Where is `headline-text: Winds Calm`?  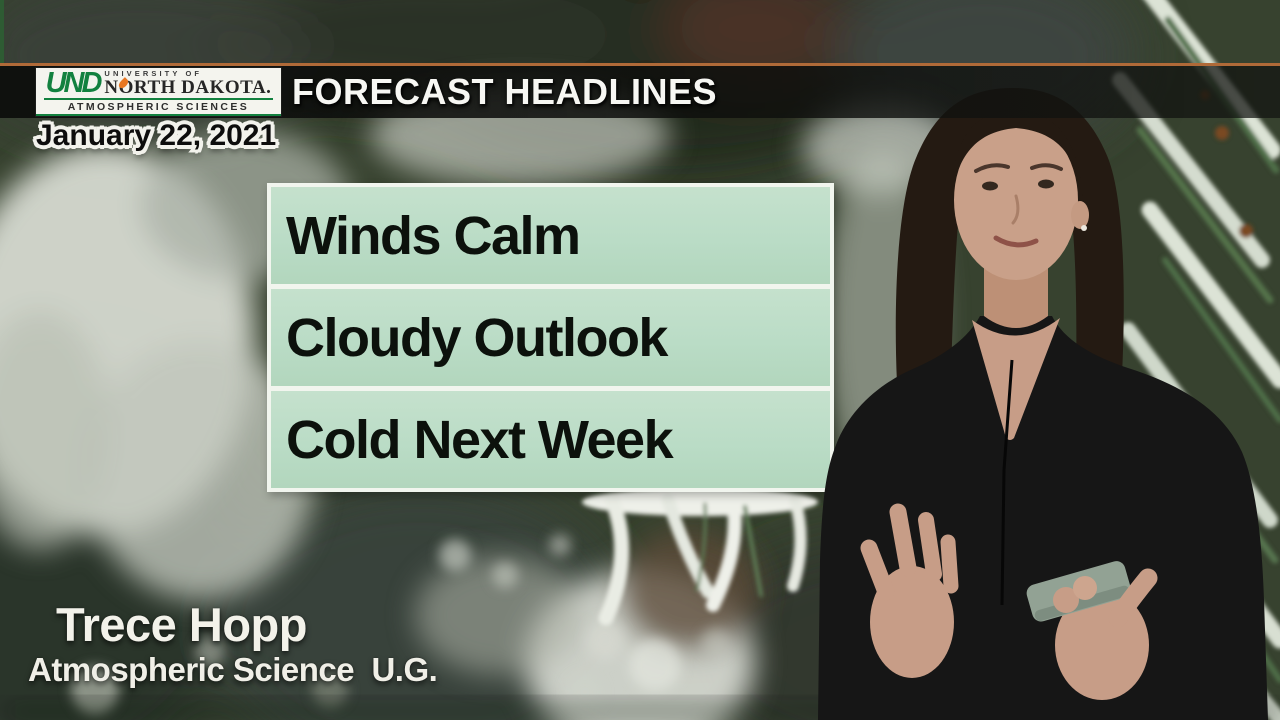
headline-text: Winds Calm is located at coordinates (433, 235).